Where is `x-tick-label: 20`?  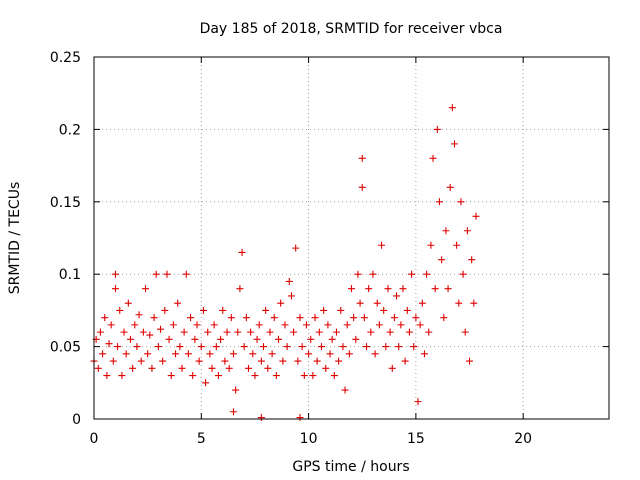 x-tick-label: 20 is located at coordinates (523, 439).